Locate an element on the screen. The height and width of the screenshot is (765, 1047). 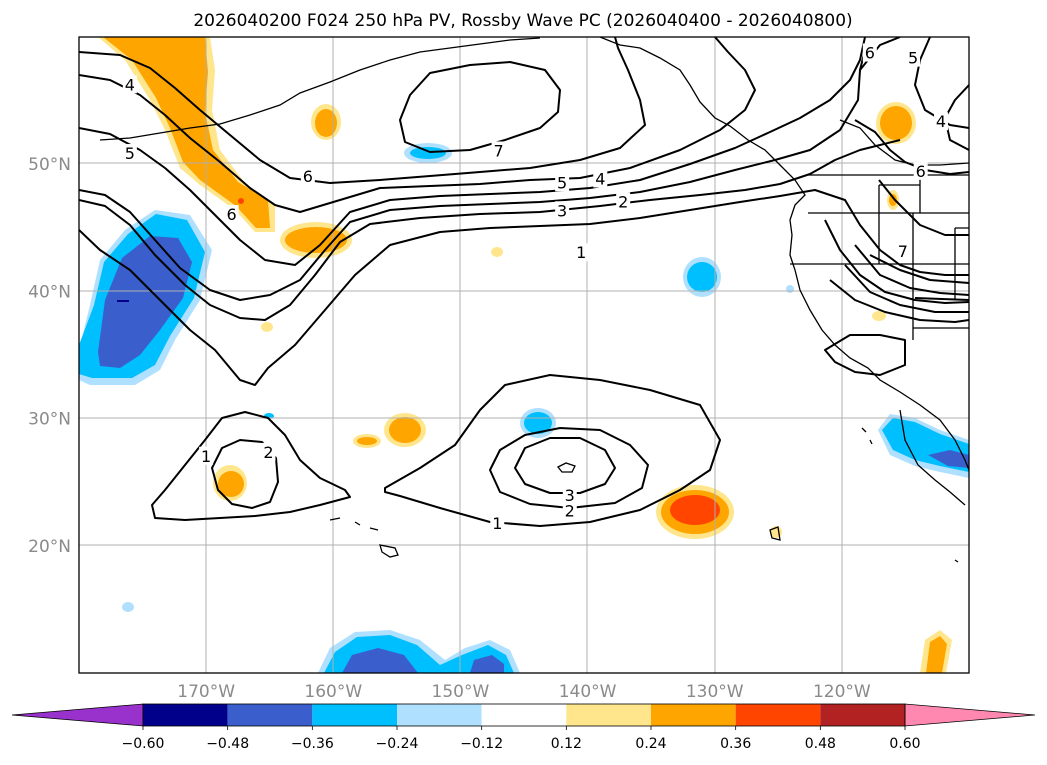
colorbar-frame is located at coordinates (524, 715).